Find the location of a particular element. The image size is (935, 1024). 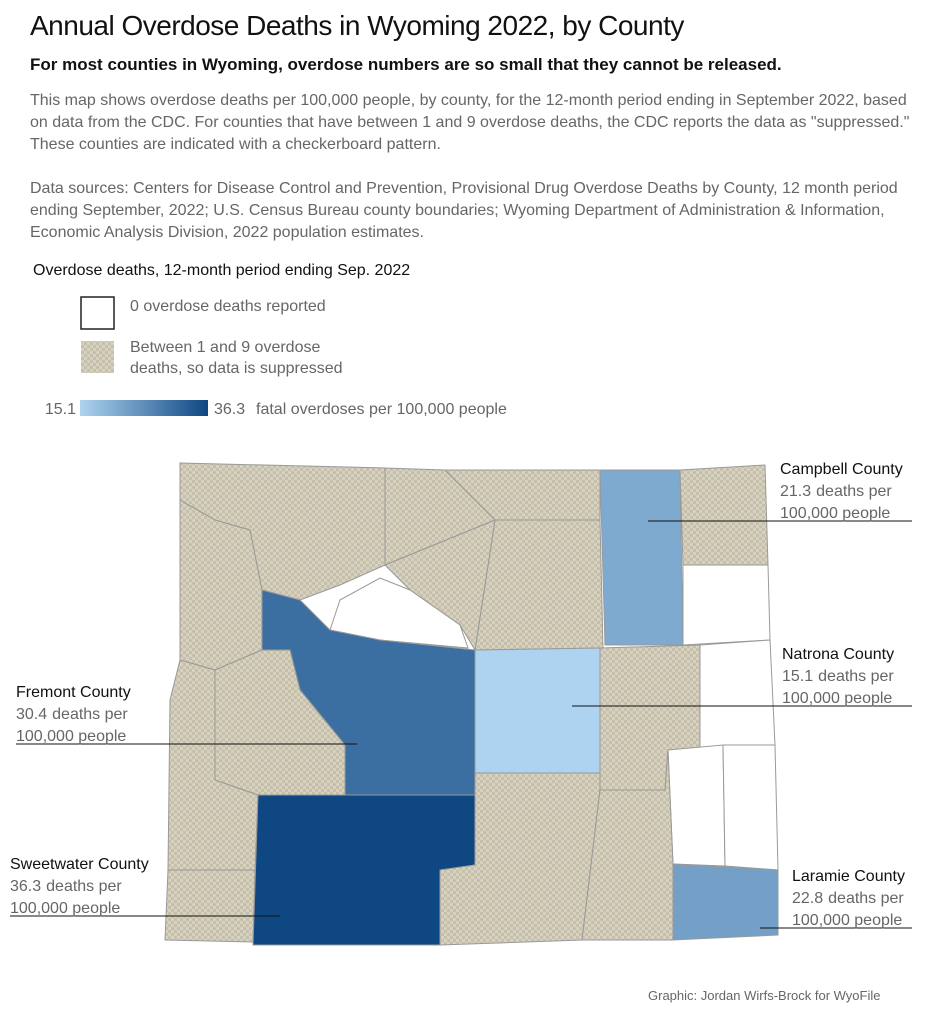

annotation-name: Laramie County is located at coordinates (848, 876).